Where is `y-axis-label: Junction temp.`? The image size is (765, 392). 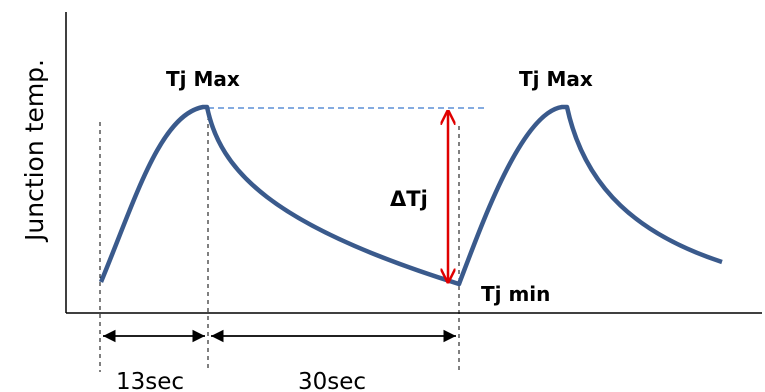
y-axis-label: Junction temp. is located at coordinates (34, 151).